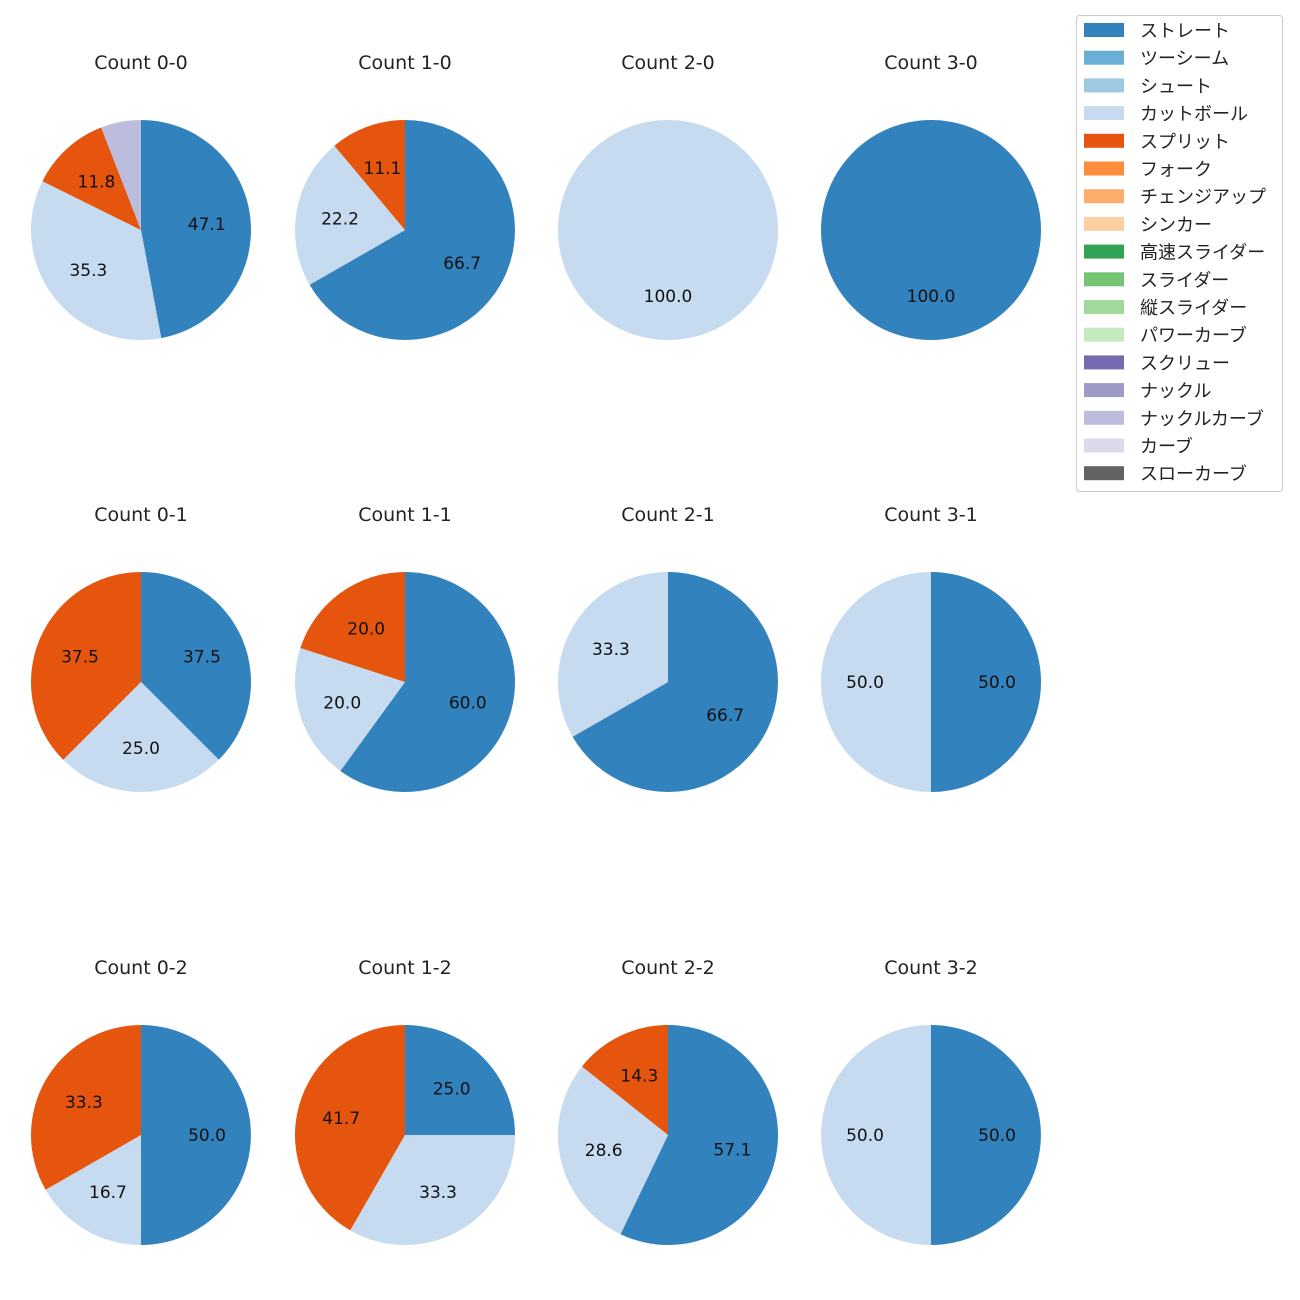 The width and height of the screenshot is (1300, 1300). I want to click on pie-title: Count 2-2, so click(668, 968).